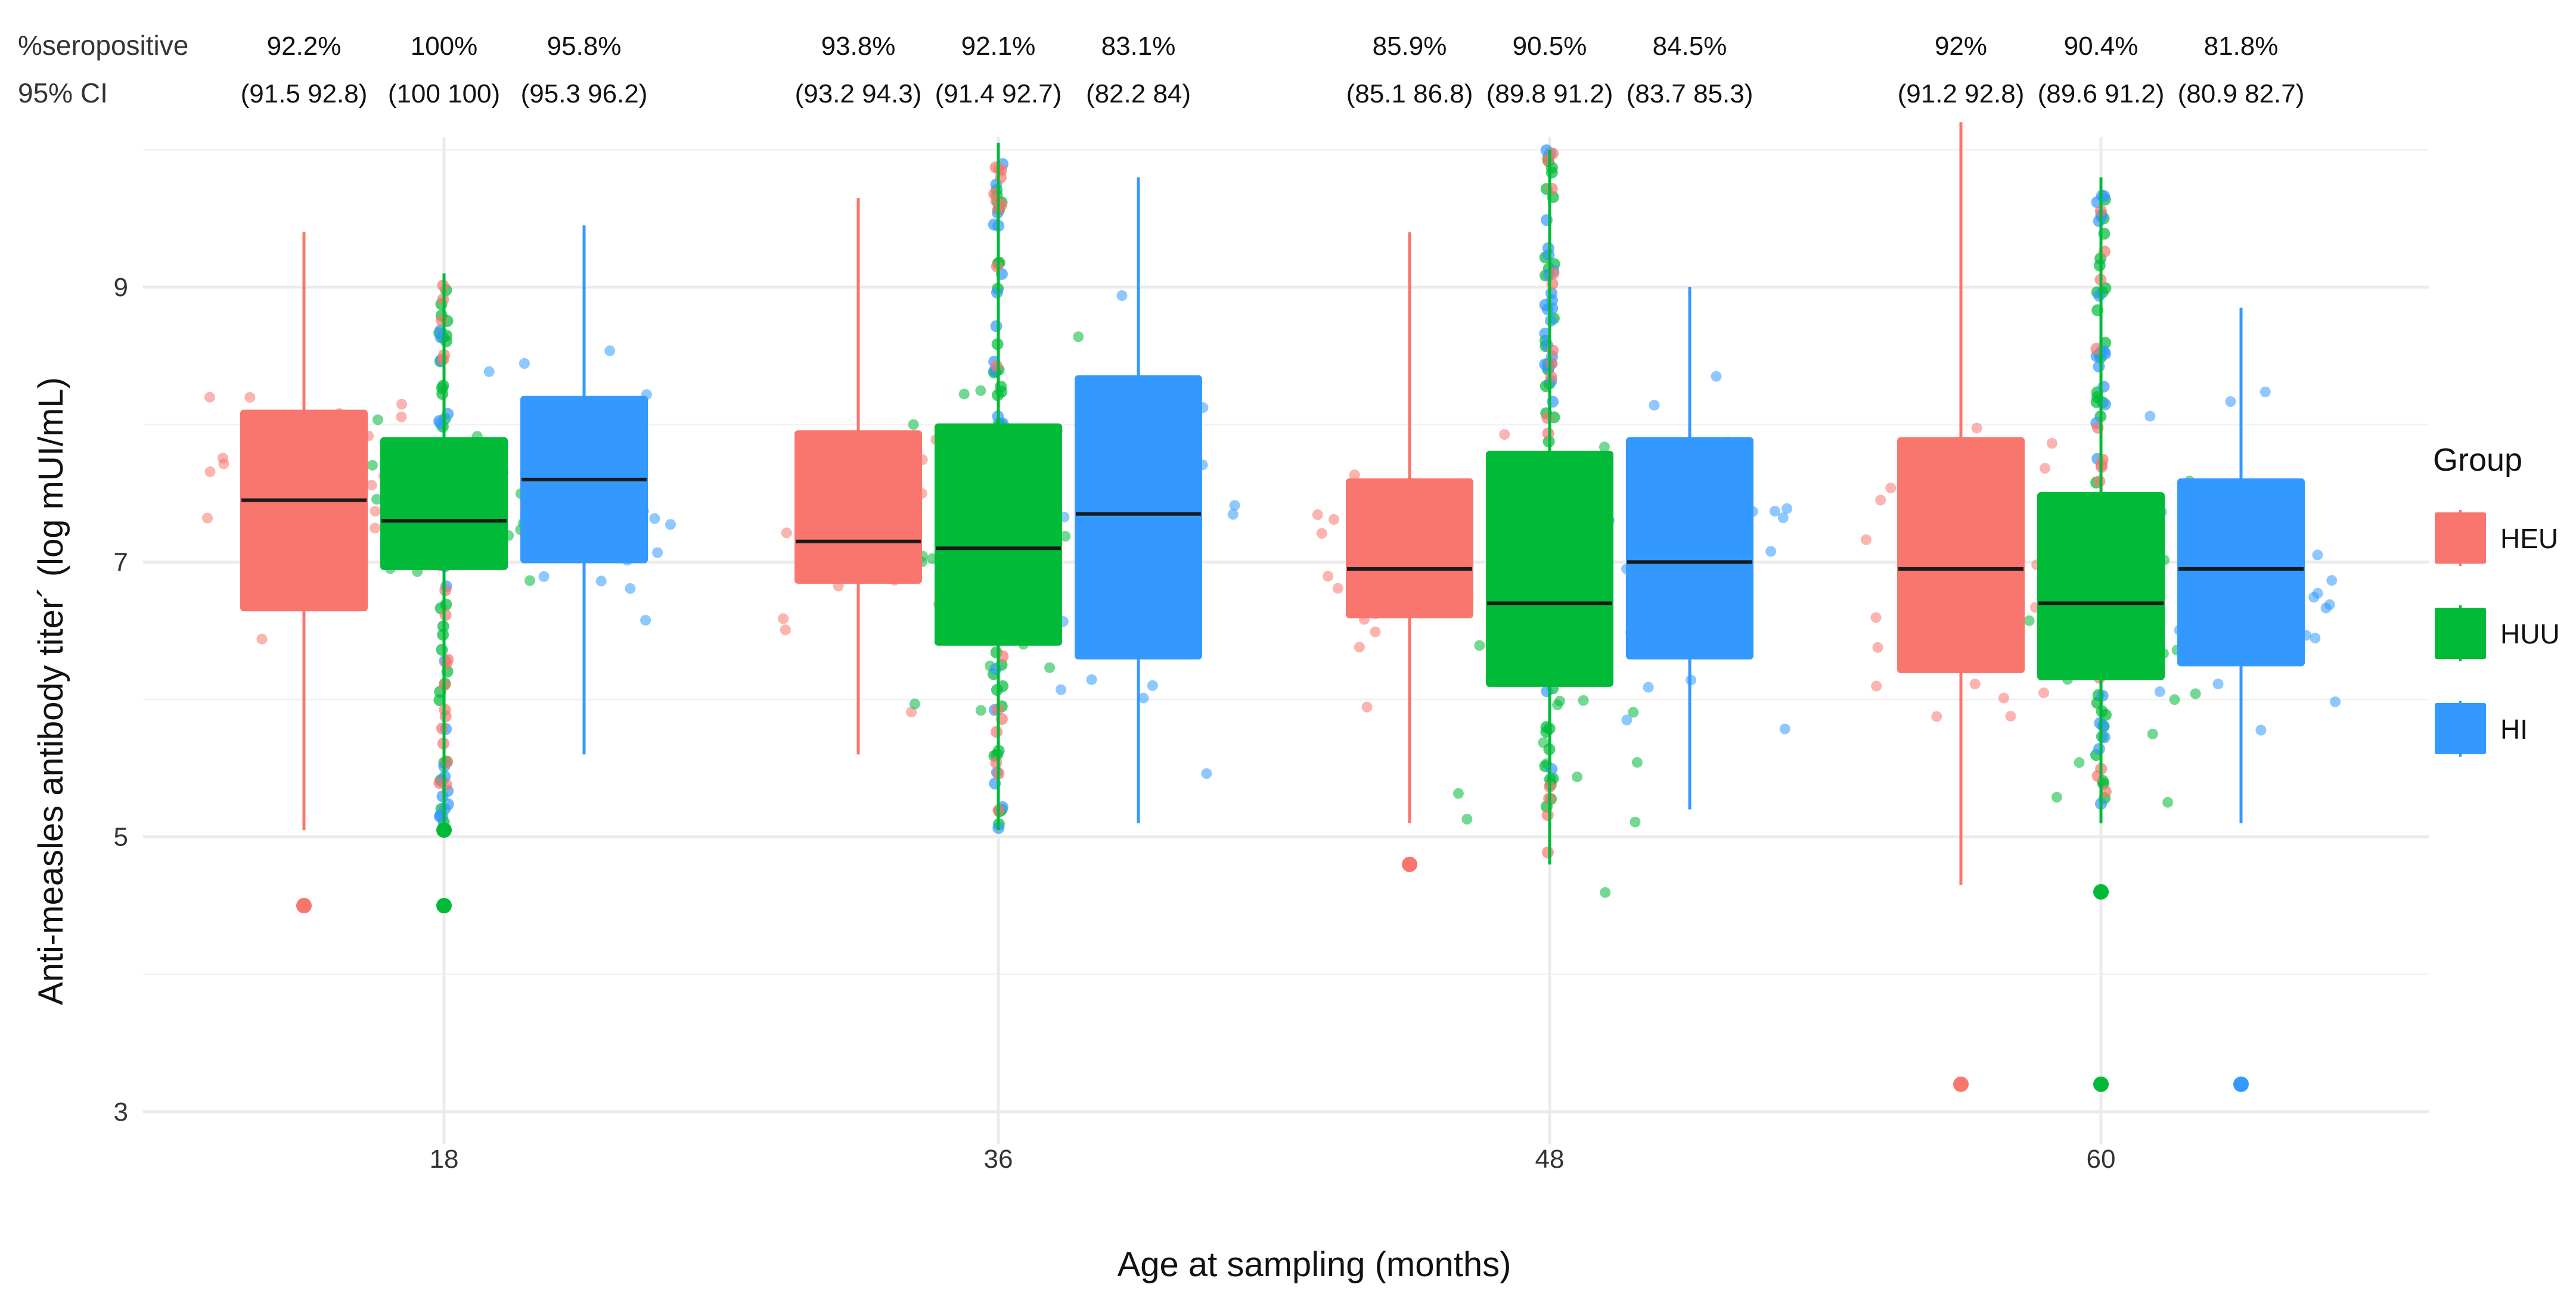  What do you see at coordinates (2241, 46) in the screenshot?
I see `seropositive-label: 81.8%` at bounding box center [2241, 46].